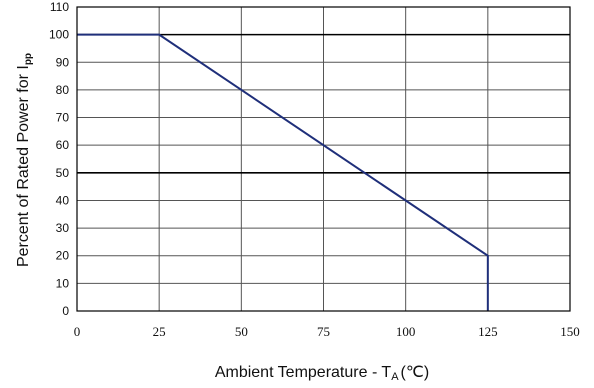 This screenshot has height=388, width=594. I want to click on x-tick-label-125: 125, so click(488, 331).